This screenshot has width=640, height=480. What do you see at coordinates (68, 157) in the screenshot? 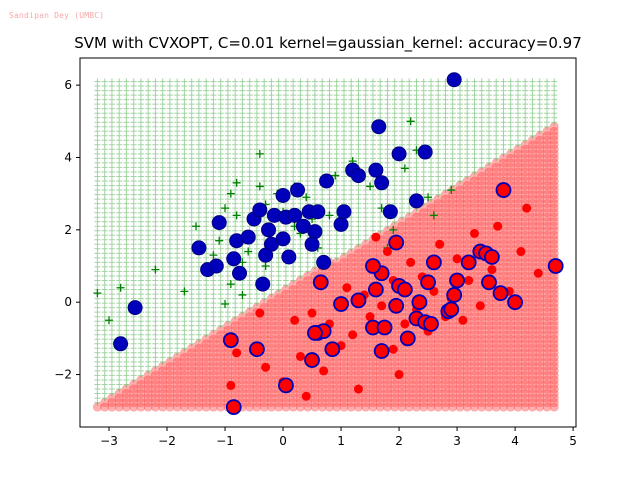
I see `y-tick-label: 4` at bounding box center [68, 157].